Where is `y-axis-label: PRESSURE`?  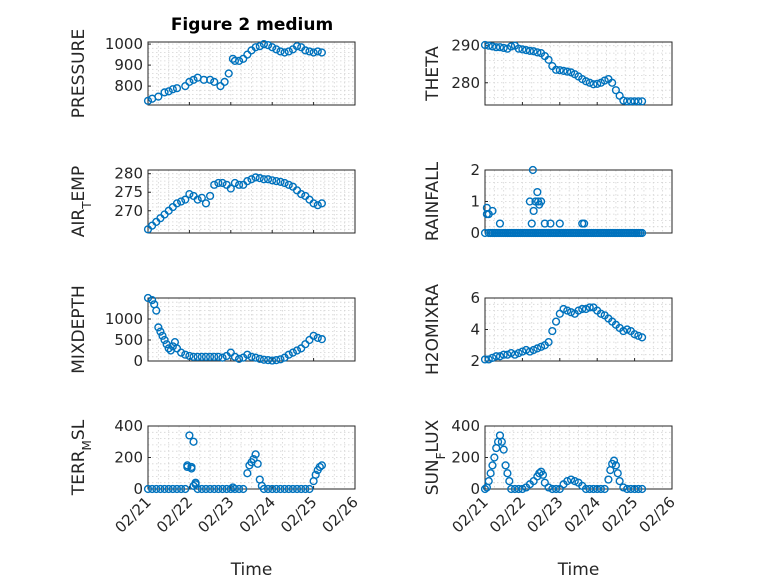
y-axis-label: PRESSURE is located at coordinates (79, 73).